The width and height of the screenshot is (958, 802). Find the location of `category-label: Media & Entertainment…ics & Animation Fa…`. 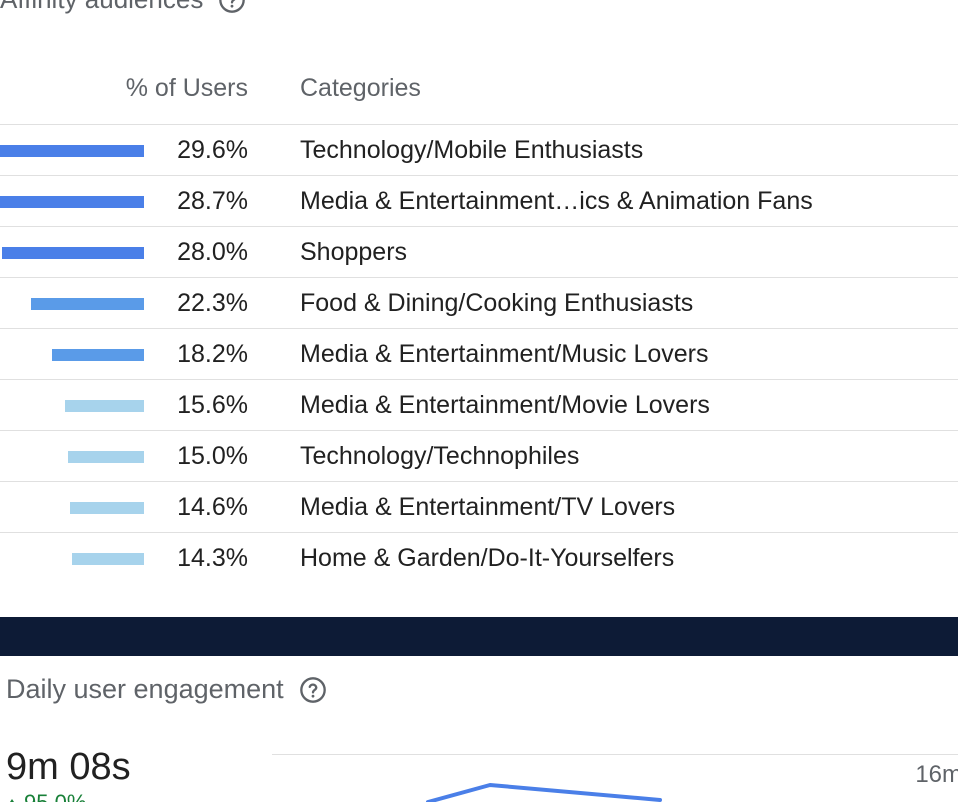

category-label: Media & Entertainment…ics & Animation Fa… is located at coordinates (556, 201).